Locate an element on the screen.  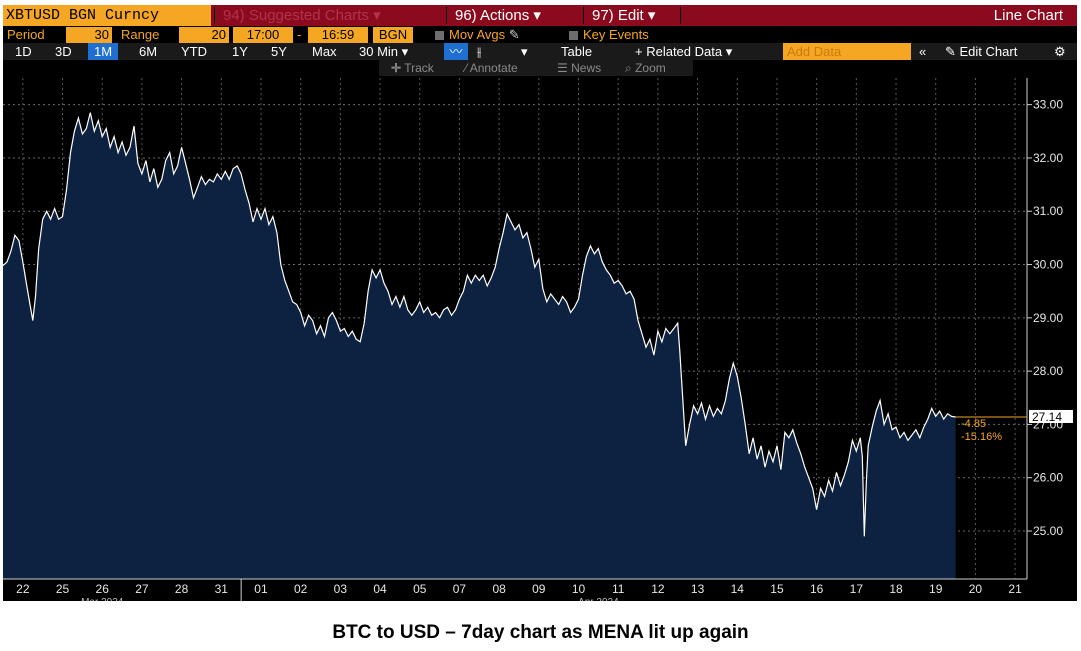
month-label: Mar 2024 is located at coordinates (102, 599).